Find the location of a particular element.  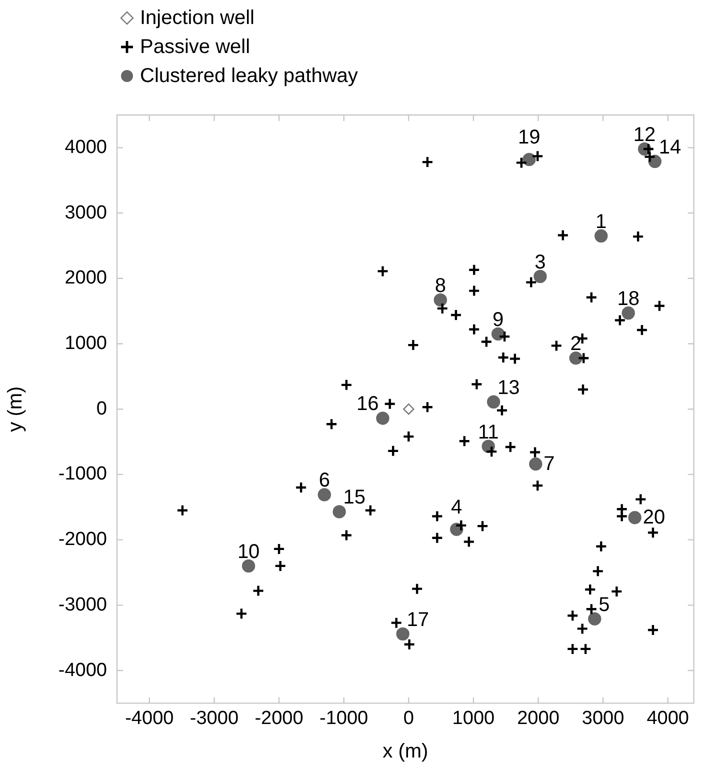

annotation: 5 is located at coordinates (604, 605).